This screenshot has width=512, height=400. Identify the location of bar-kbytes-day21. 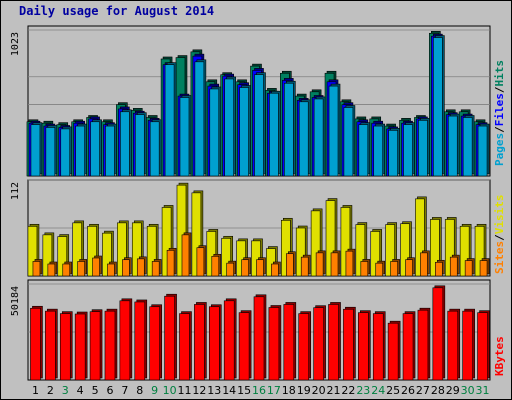
(333, 342).